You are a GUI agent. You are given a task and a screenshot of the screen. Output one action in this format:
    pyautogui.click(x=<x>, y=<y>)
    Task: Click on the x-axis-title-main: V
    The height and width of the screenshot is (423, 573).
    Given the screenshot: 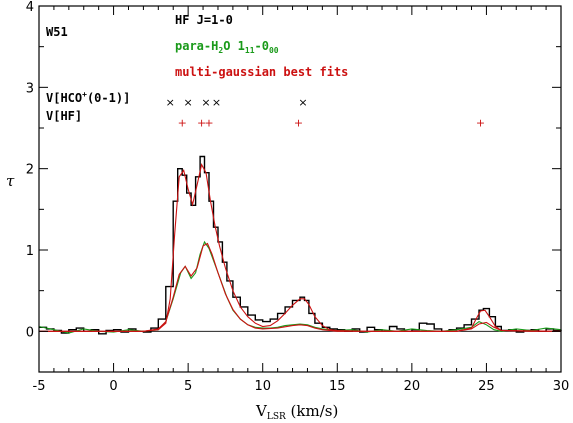 What is the action you would take?
    pyautogui.click(x=261, y=411)
    